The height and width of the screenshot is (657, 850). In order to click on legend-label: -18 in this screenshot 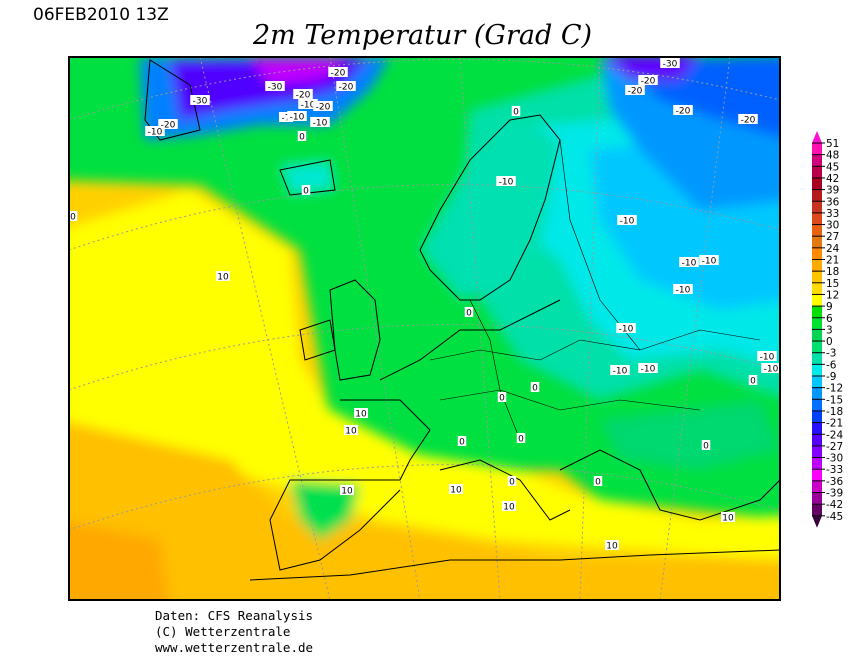, I will do `click(834, 412)`.